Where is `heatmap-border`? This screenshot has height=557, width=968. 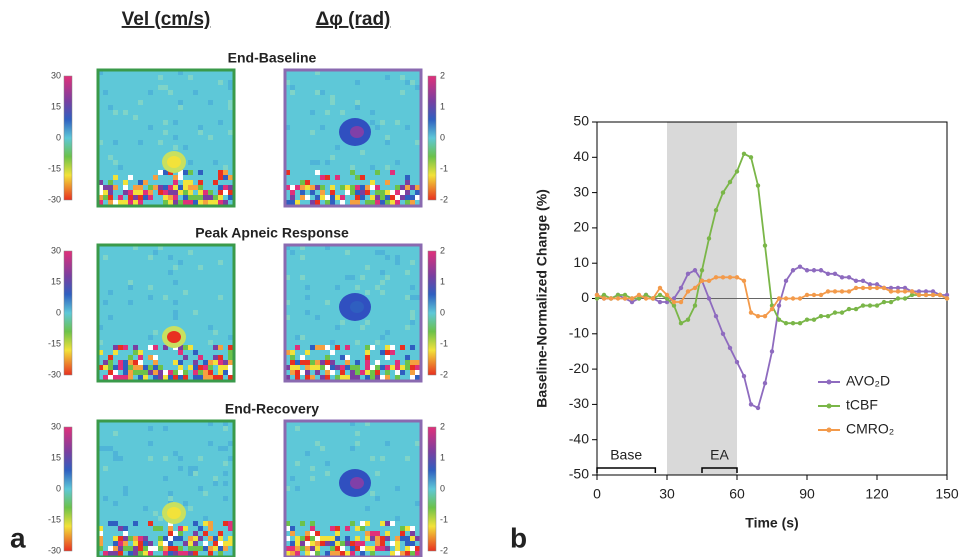 heatmap-border is located at coordinates (353, 138).